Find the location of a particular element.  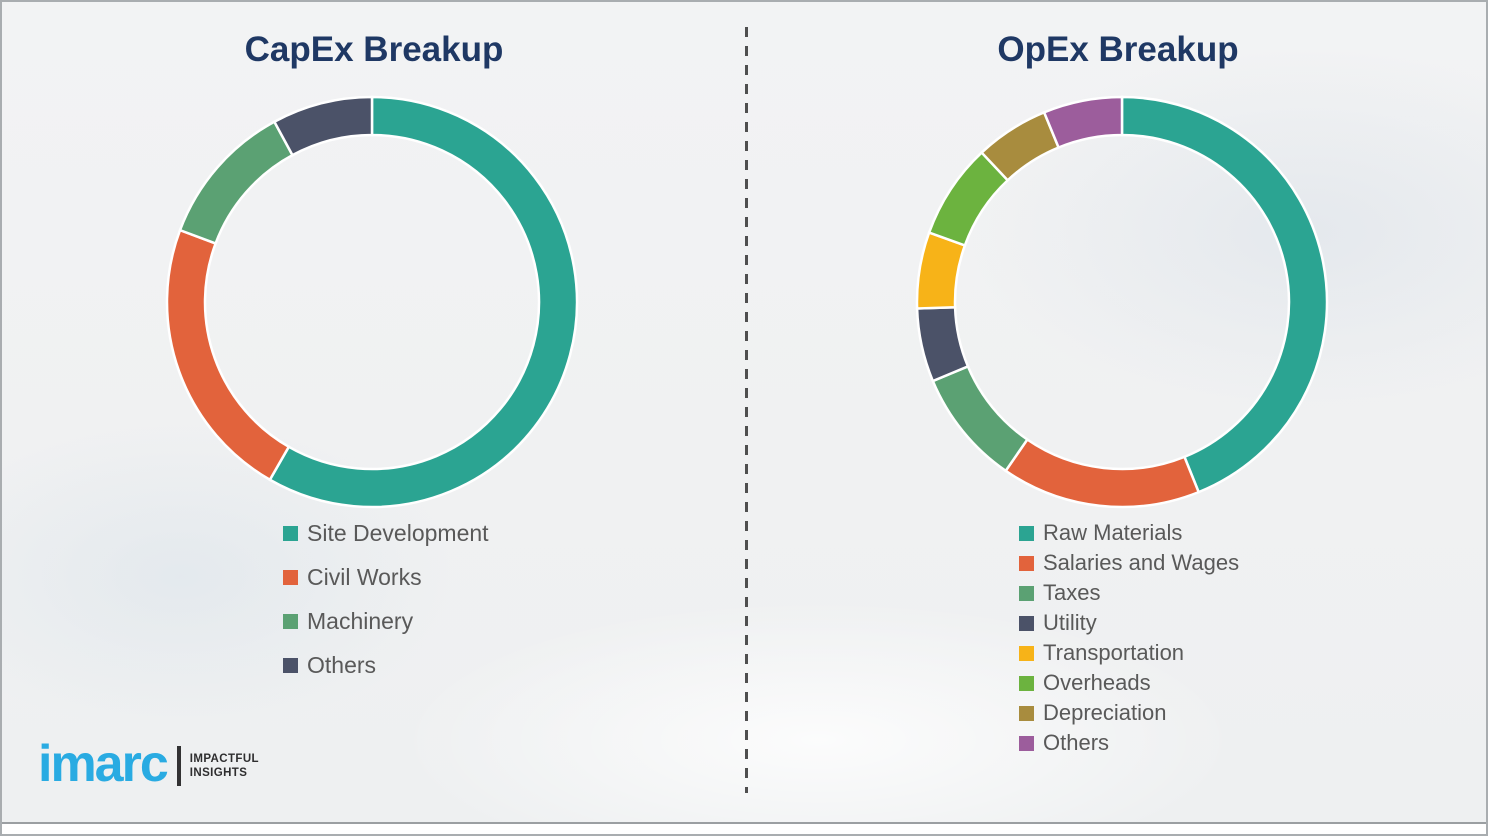

legend-item: Salaries and Wages is located at coordinates (1129, 563).